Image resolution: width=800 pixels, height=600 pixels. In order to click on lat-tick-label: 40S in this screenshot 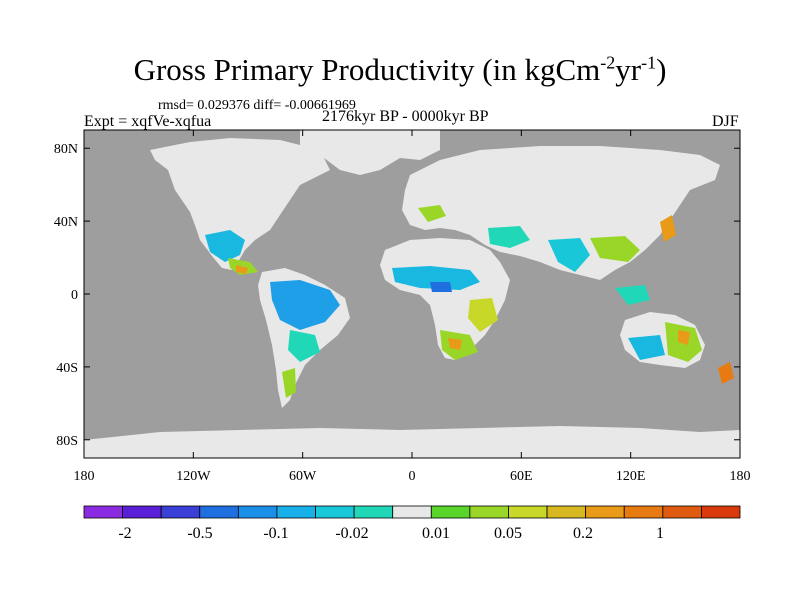, I will do `click(67, 368)`.